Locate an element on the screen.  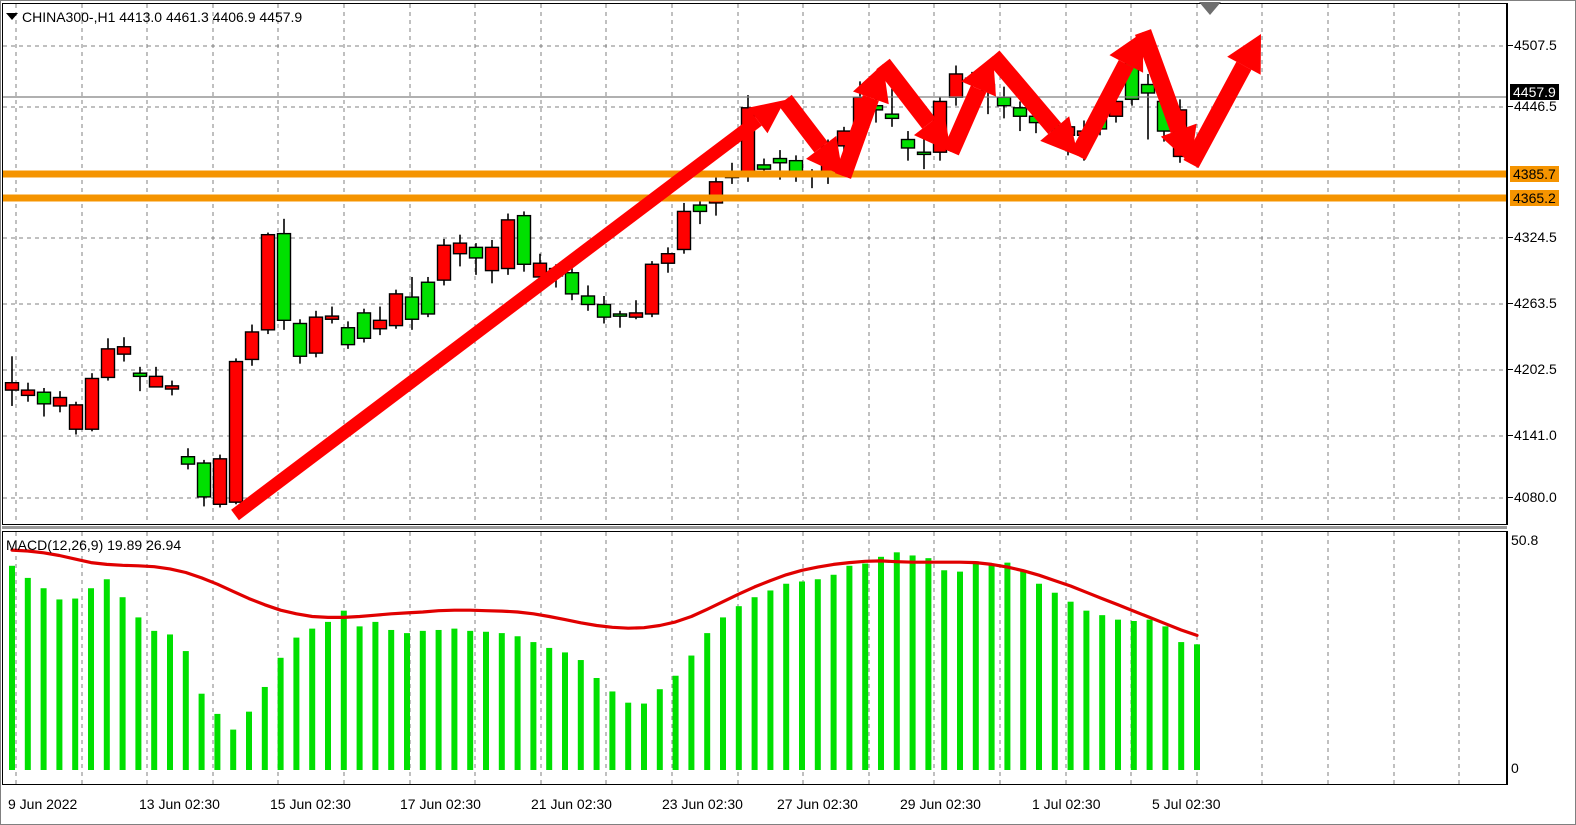
triangle-down-icon is located at coordinates (12, 16).